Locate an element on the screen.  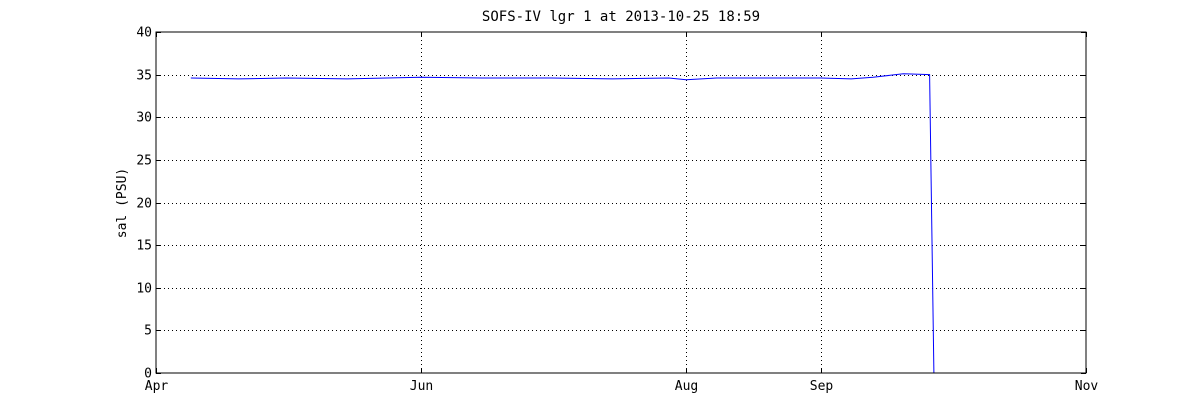
y-tick-label: 30 is located at coordinates (144, 118).